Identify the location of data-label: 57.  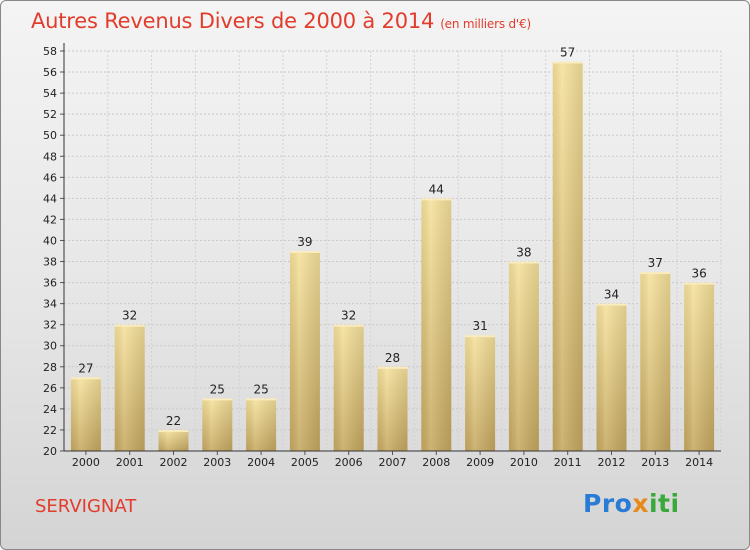
(567, 53).